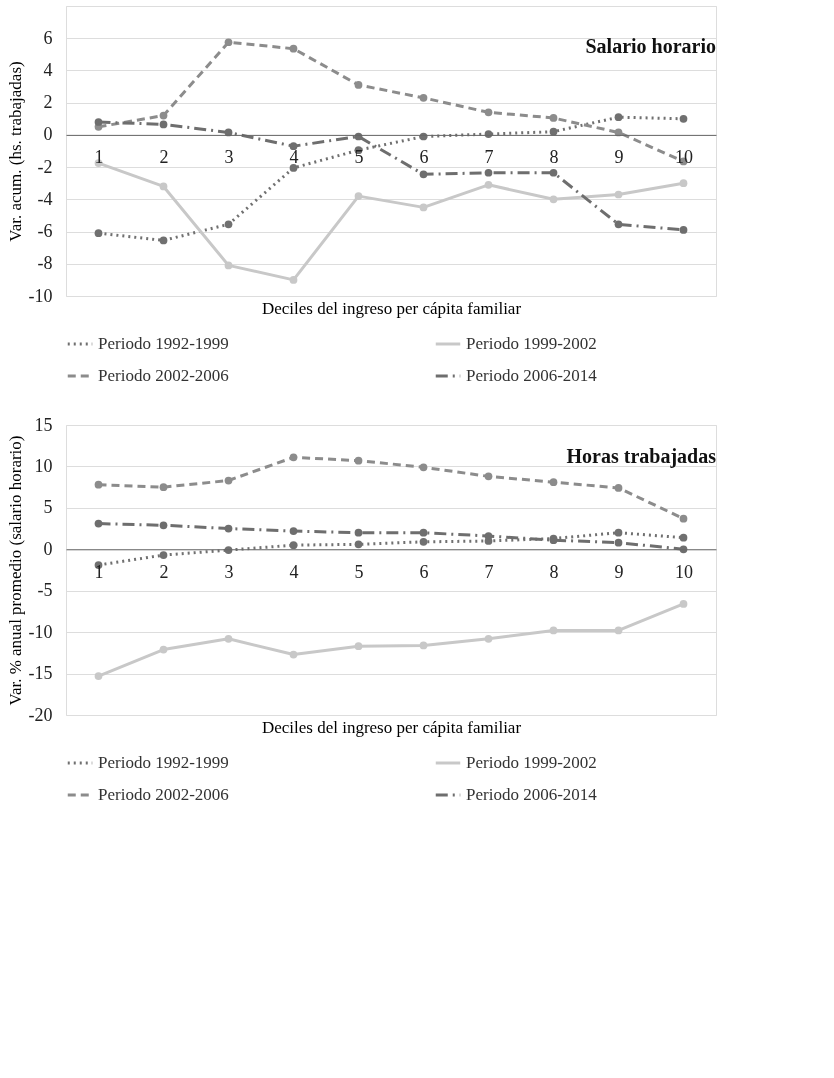 This screenshot has width=834, height=1078. What do you see at coordinates (45, 198) in the screenshot?
I see `y-tick-label: -4` at bounding box center [45, 198].